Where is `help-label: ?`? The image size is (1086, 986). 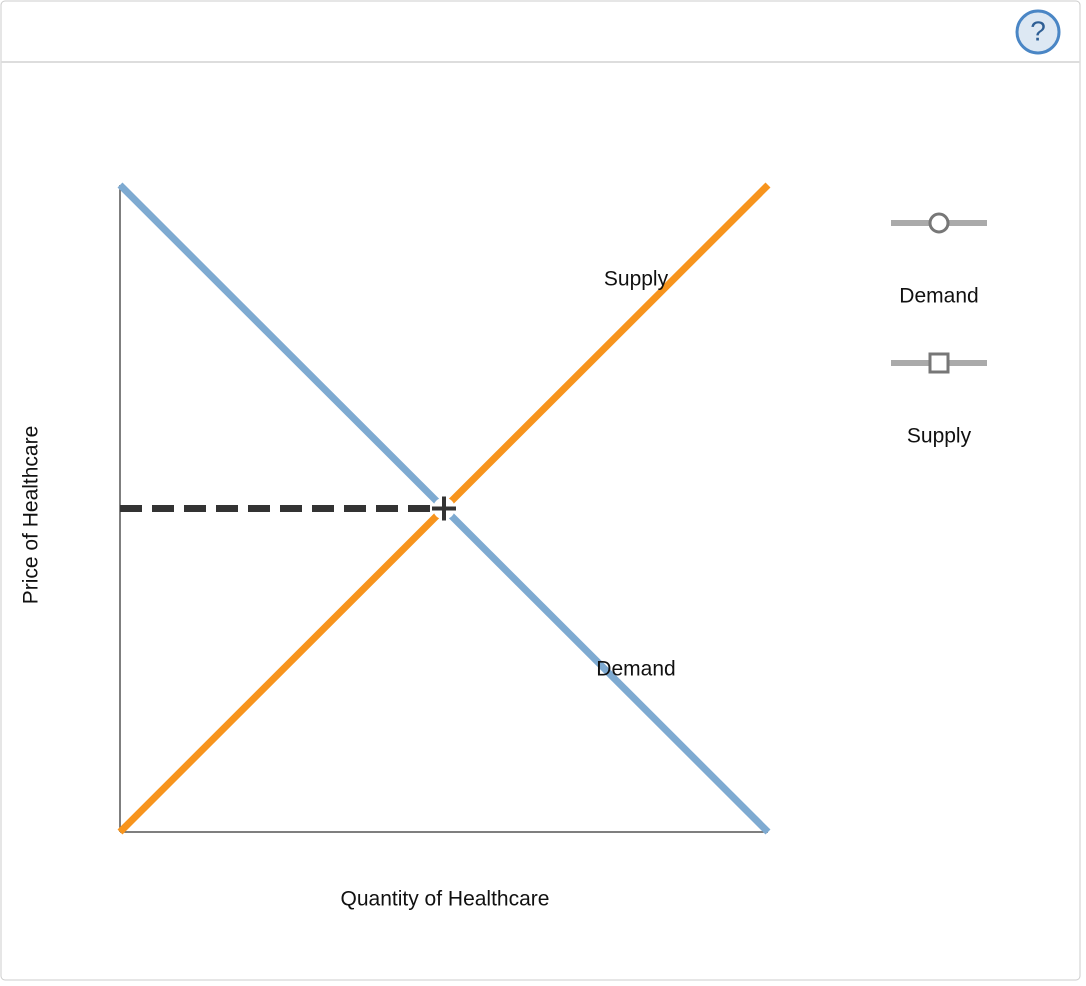
help-label: ? is located at coordinates (1038, 30).